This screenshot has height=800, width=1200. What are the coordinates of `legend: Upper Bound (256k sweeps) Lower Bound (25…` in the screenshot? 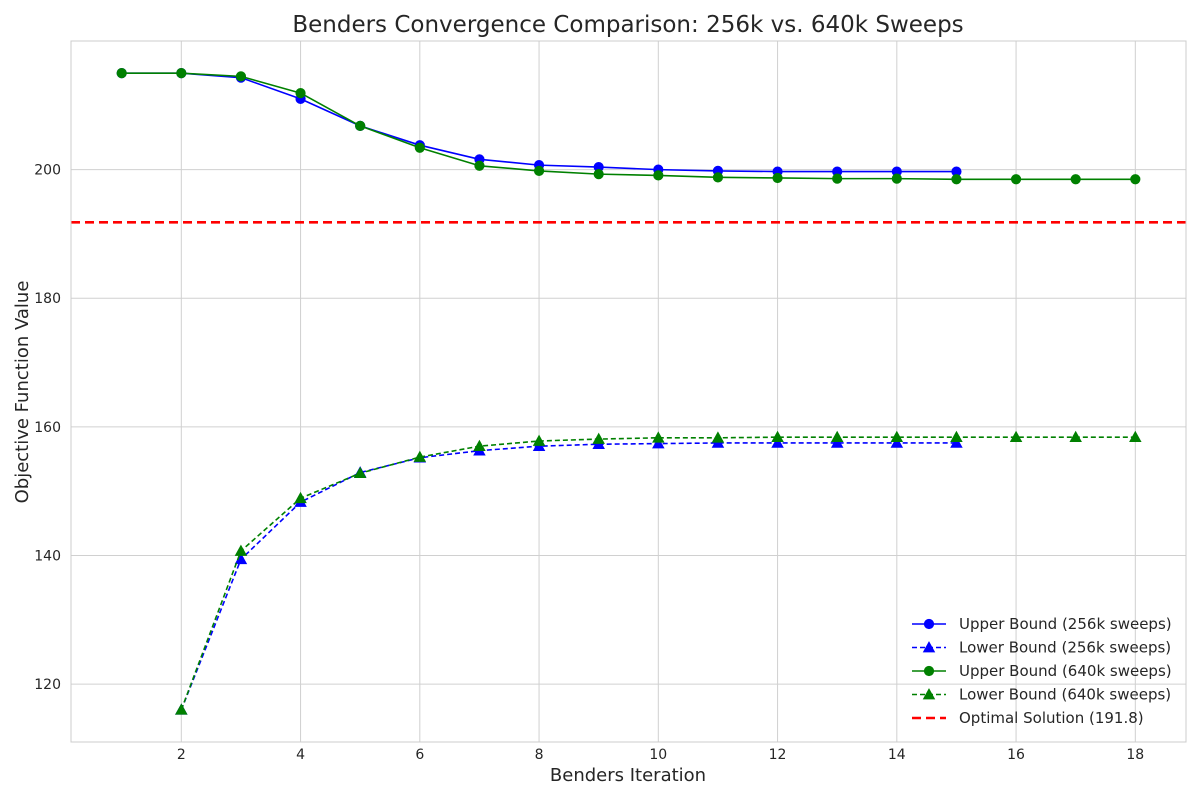 It's located at (1042, 671).